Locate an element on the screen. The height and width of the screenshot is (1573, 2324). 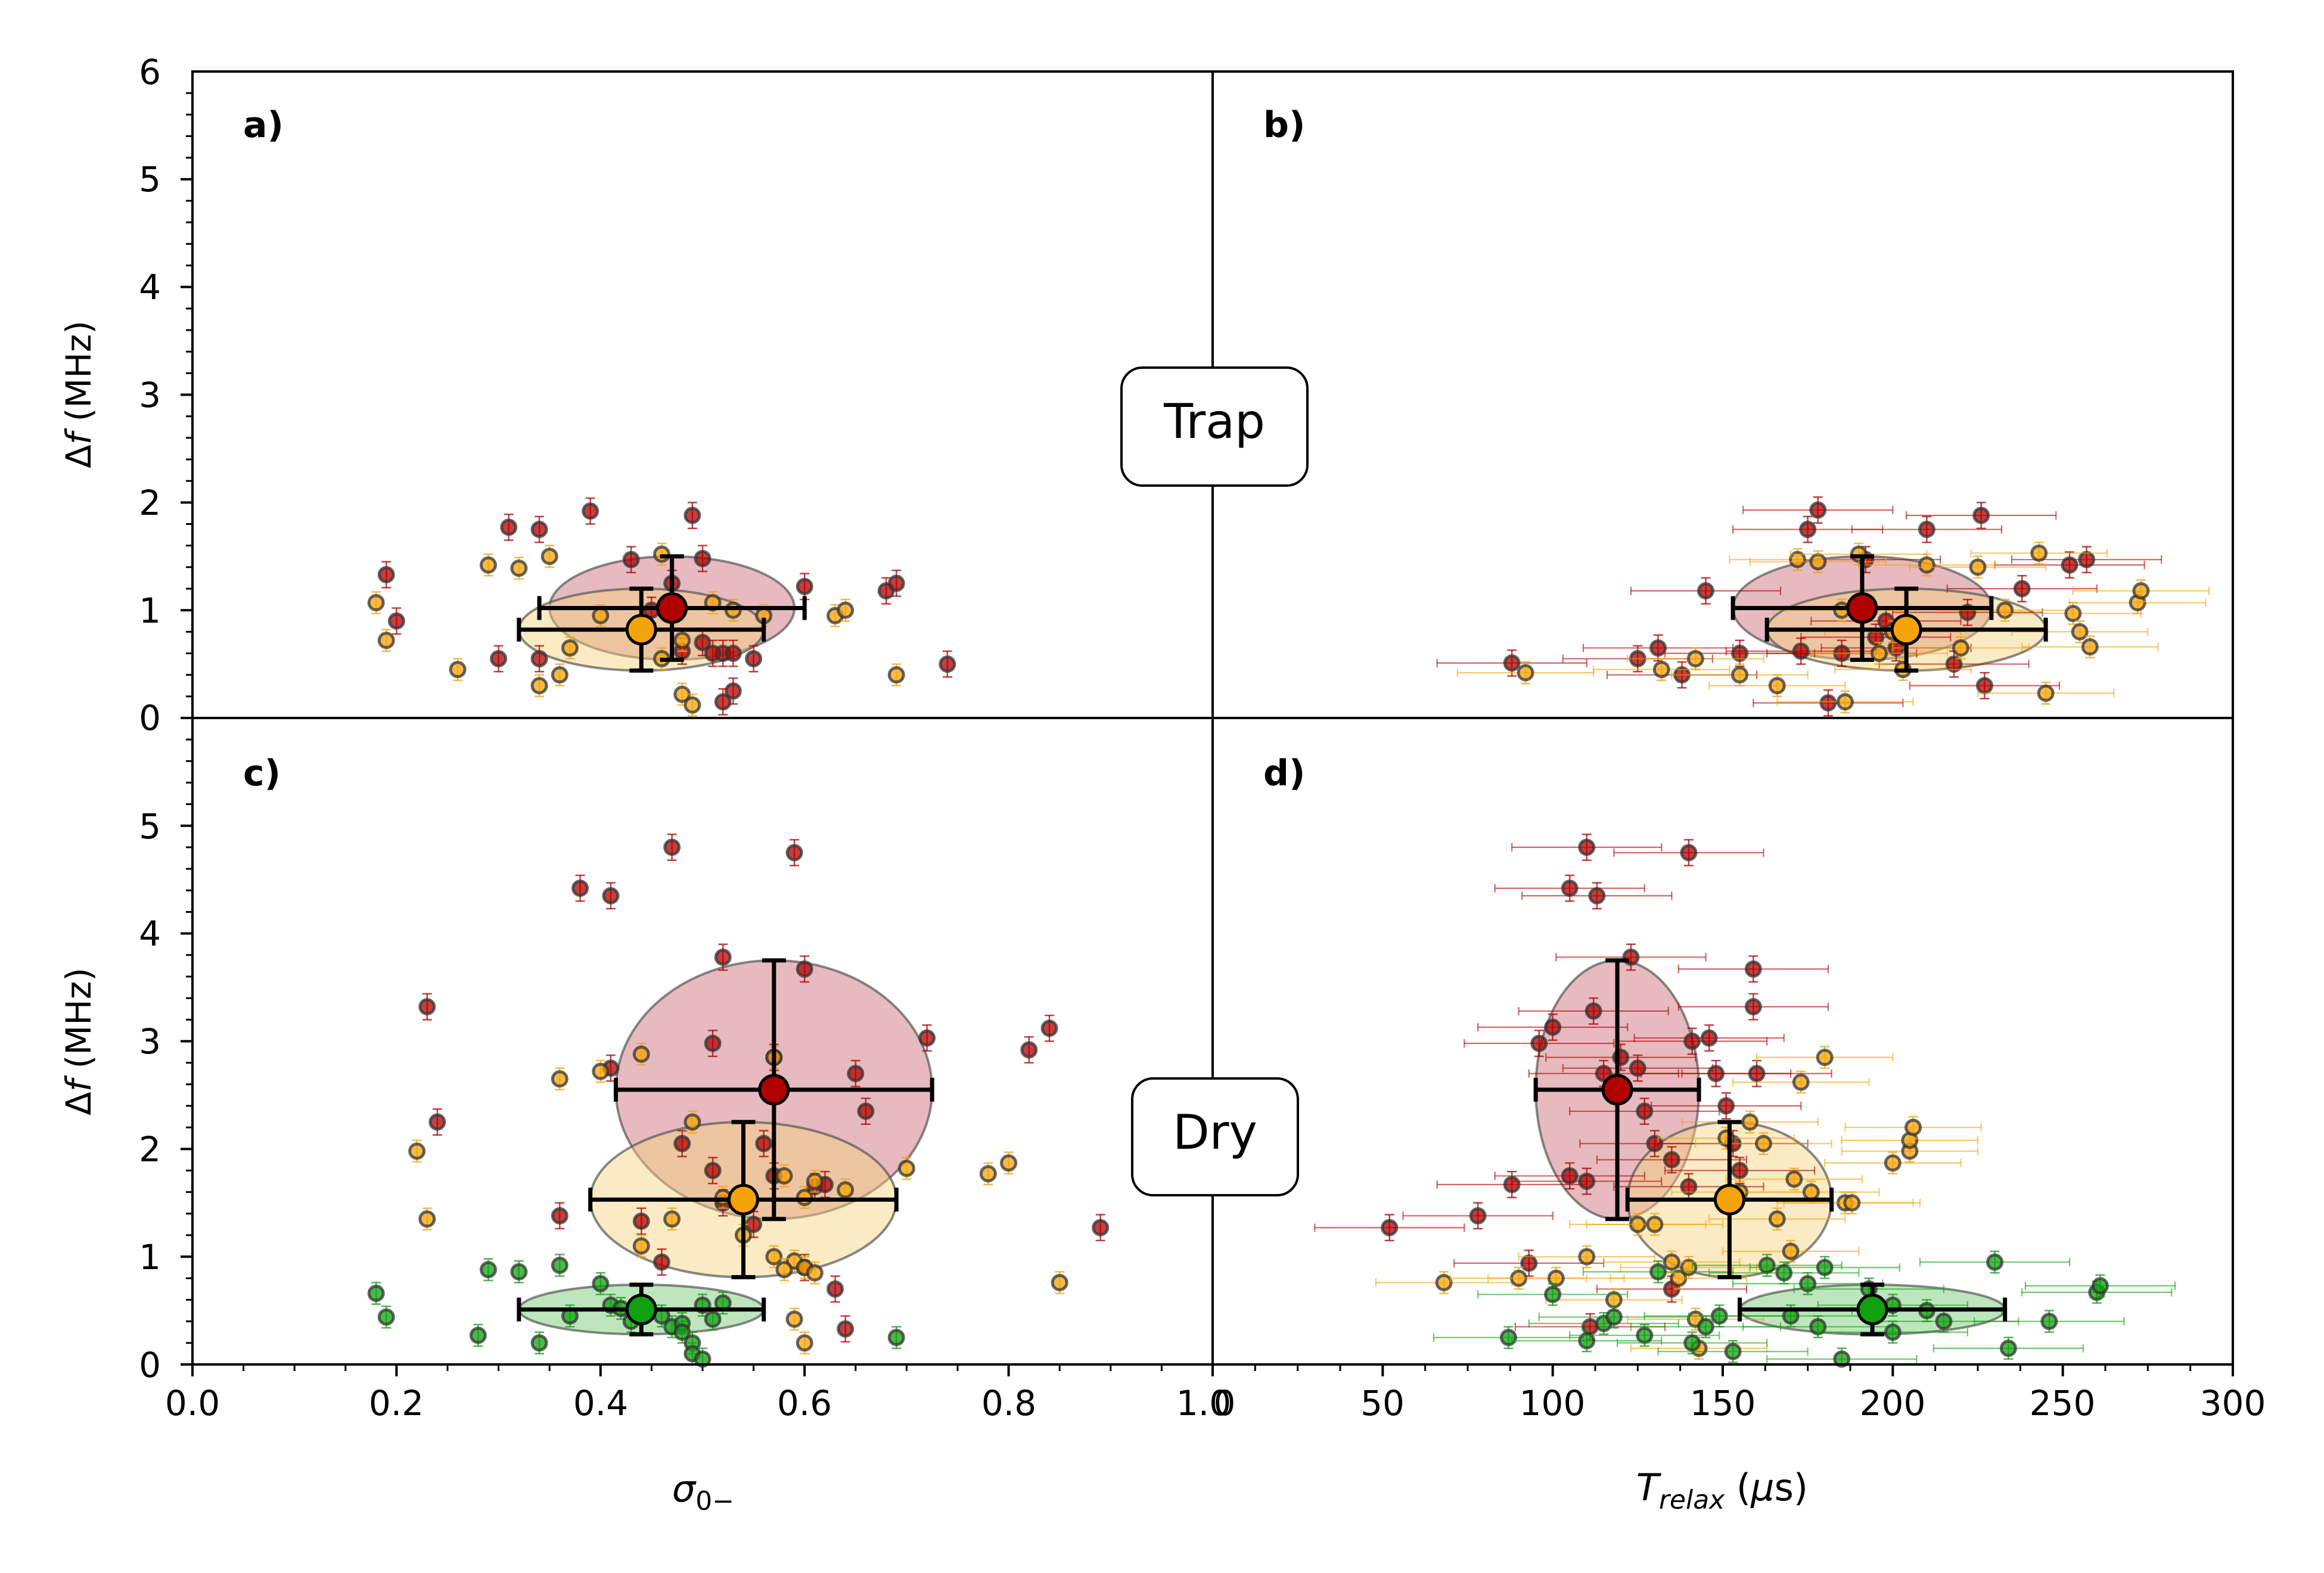
d-mean-marker-red is located at coordinates (1617, 1090).